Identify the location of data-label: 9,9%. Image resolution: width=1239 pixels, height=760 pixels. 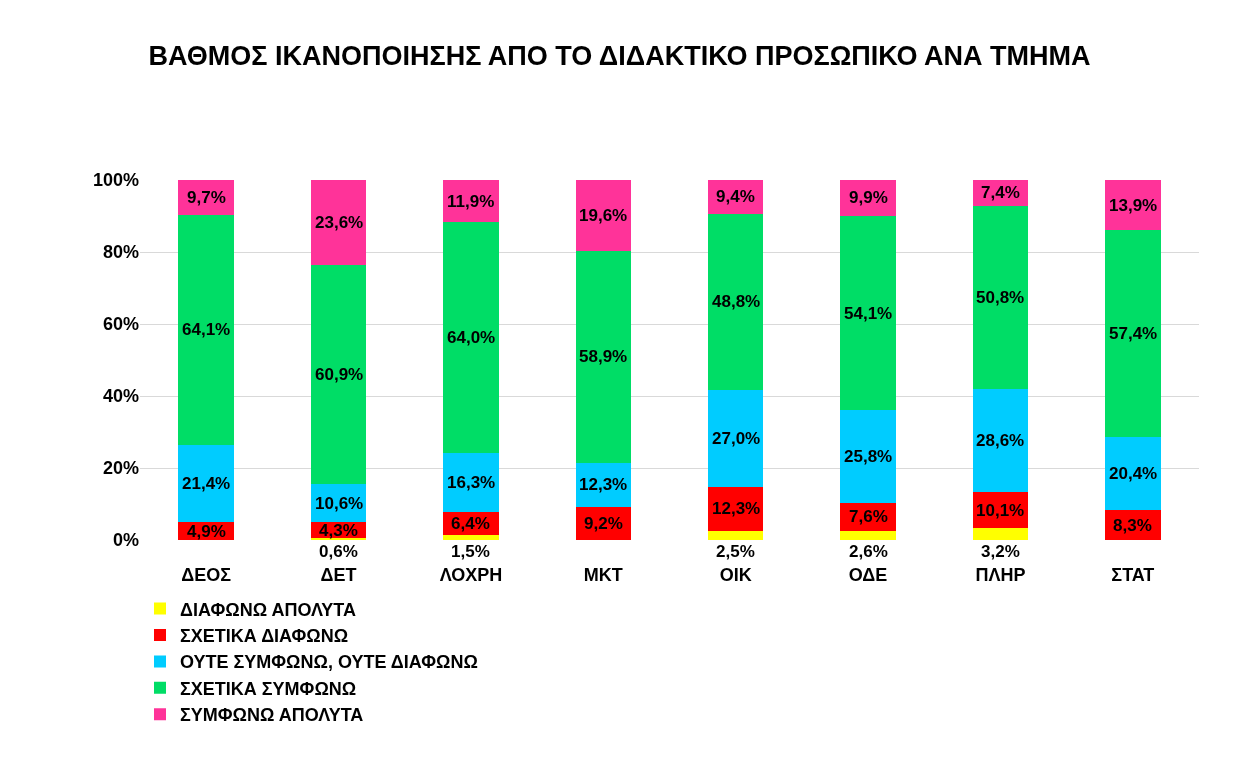
(868, 197).